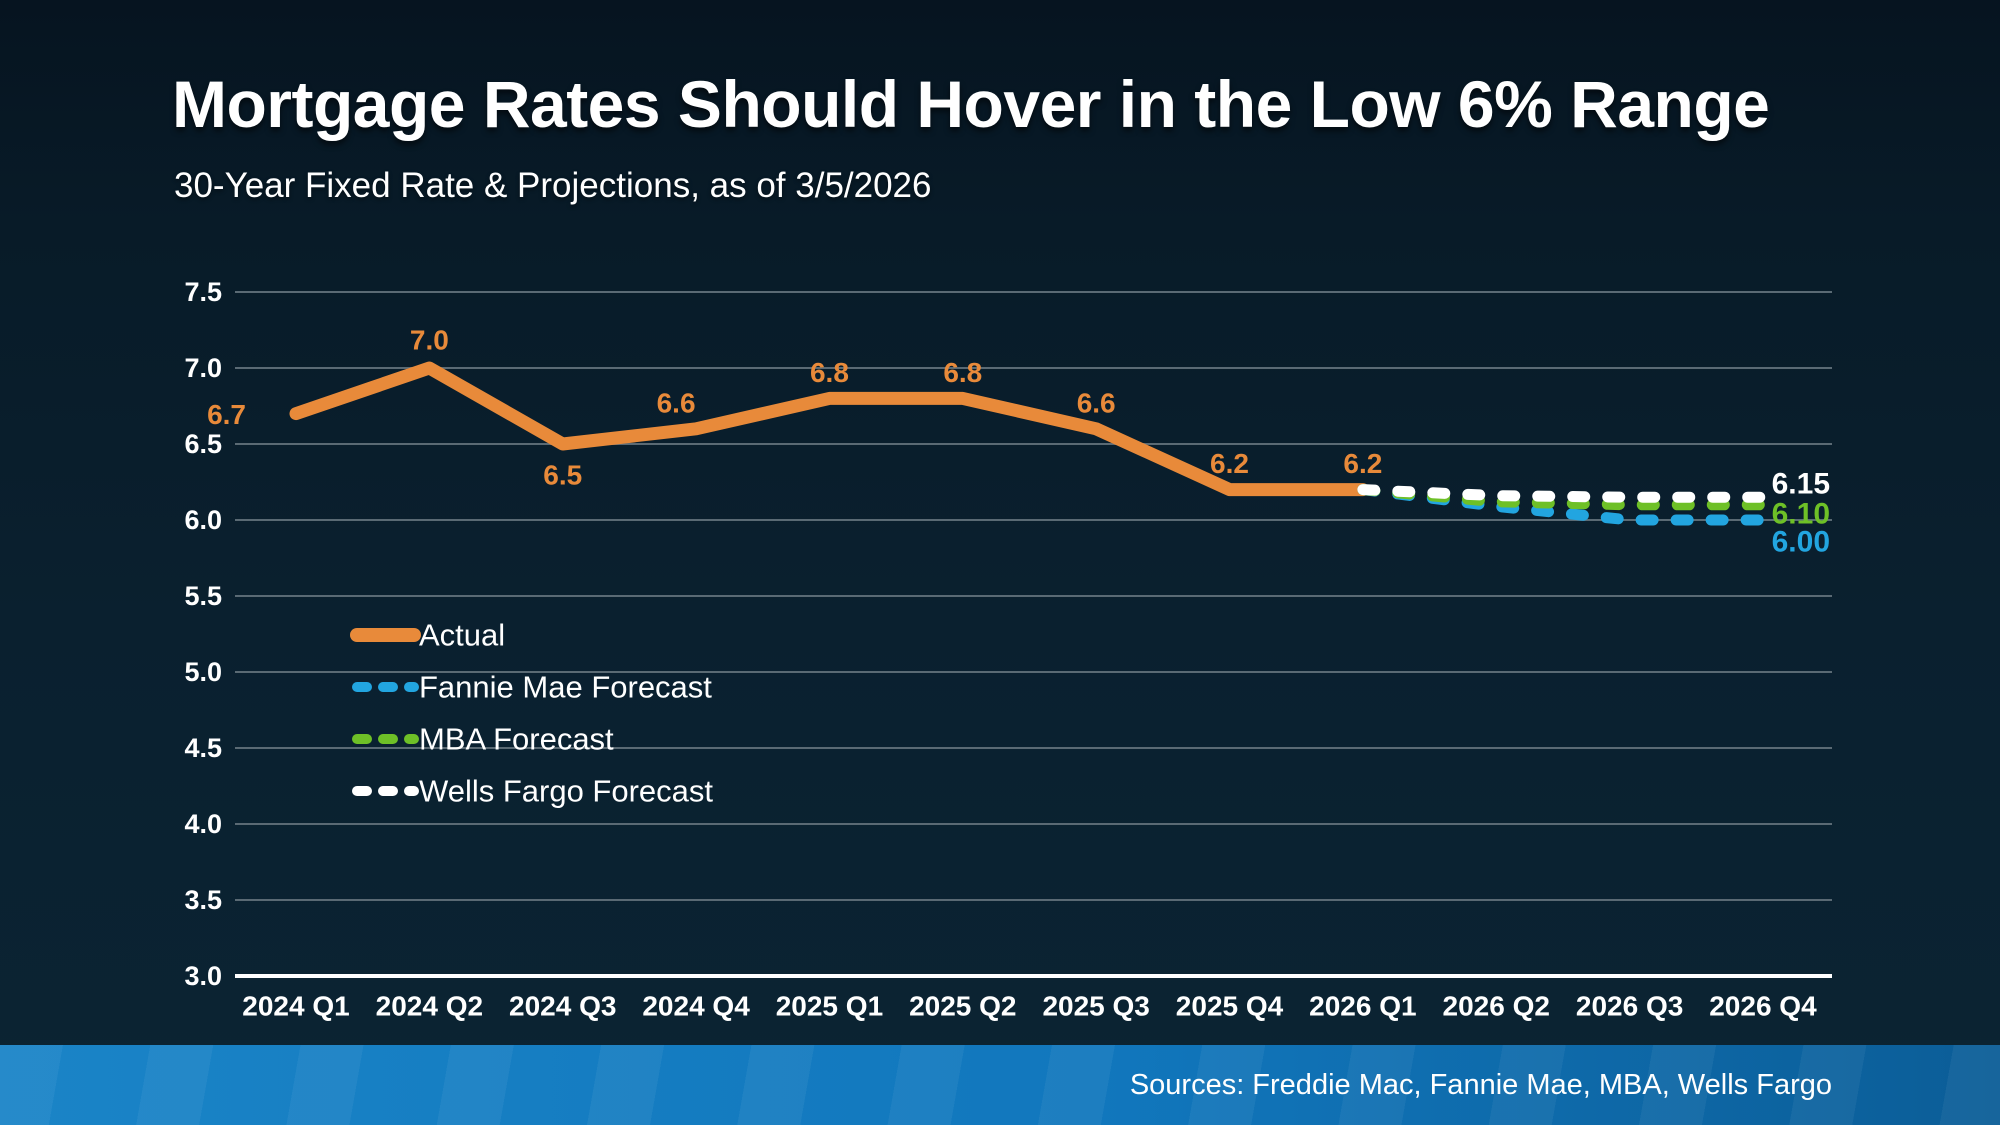  I want to click on y-axis-tick-label: 5.0, so click(203, 672).